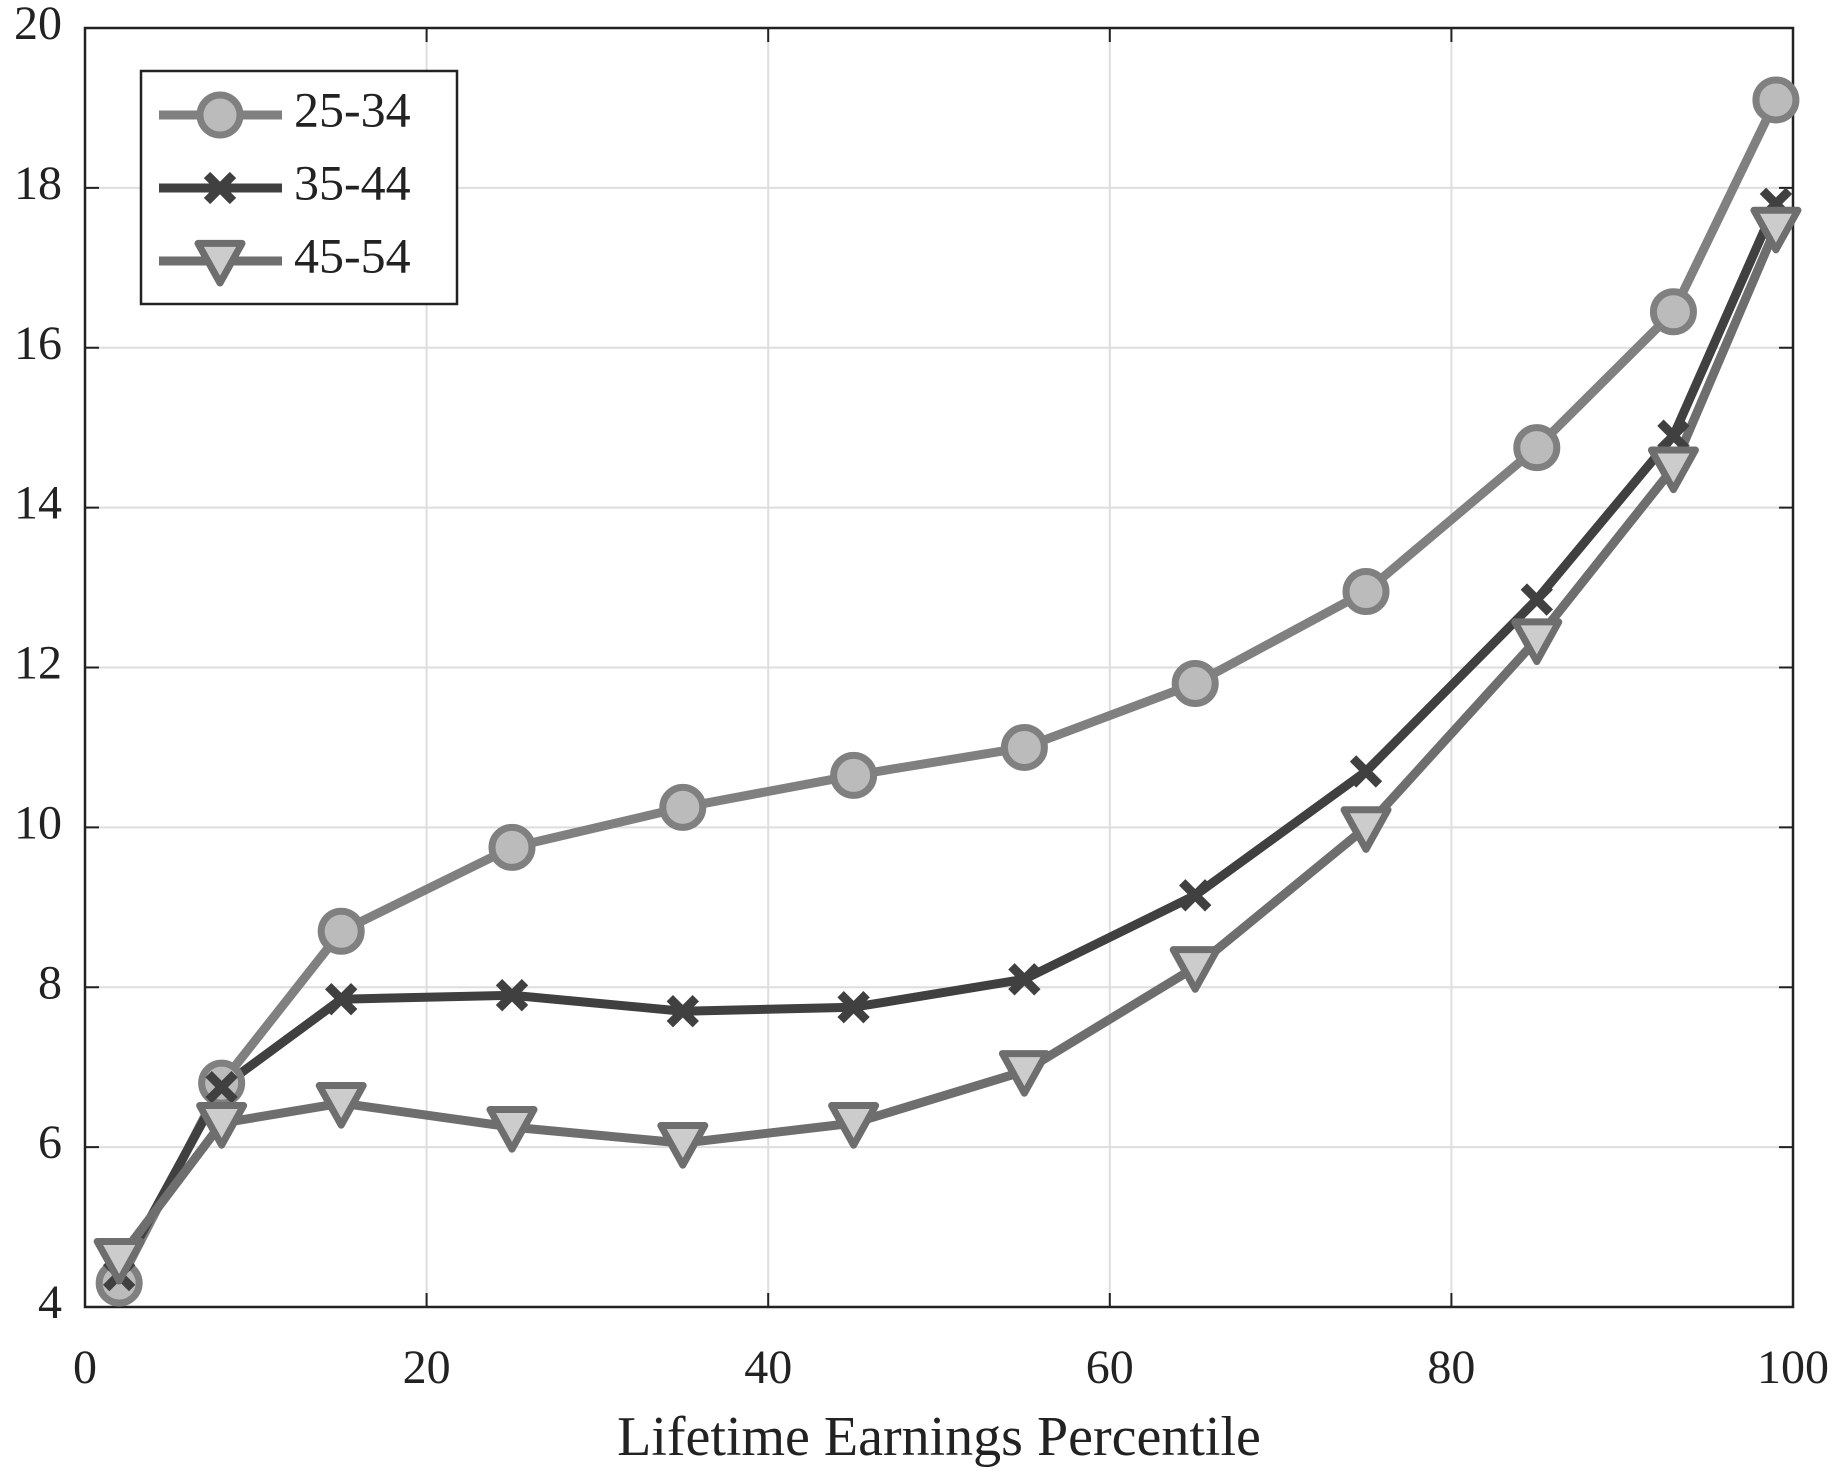  What do you see at coordinates (38, 183) in the screenshot?
I see `y-tick-label: 18` at bounding box center [38, 183].